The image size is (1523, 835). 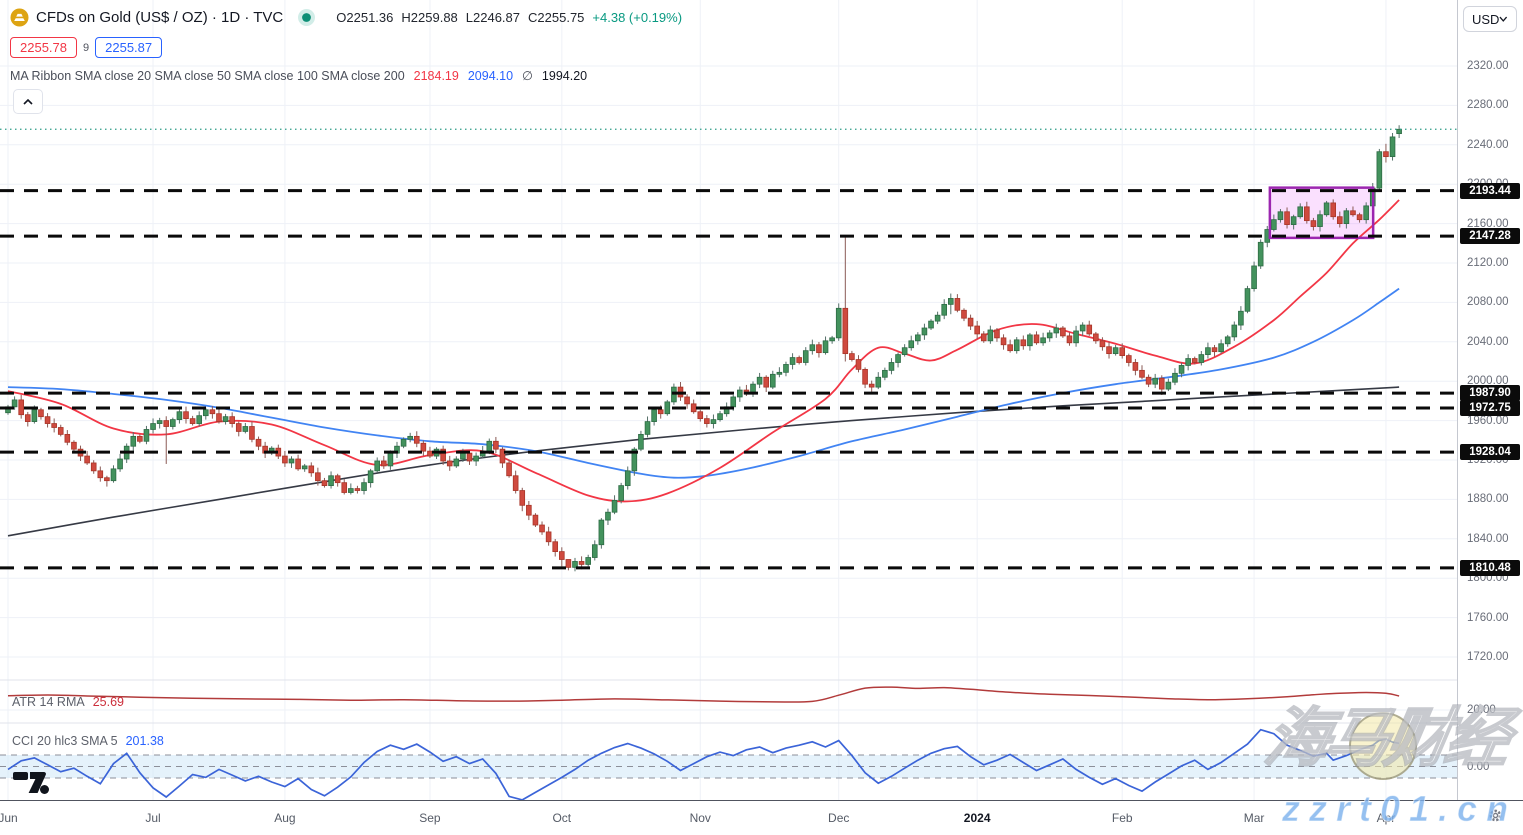 I want to click on currency-label: USD, so click(x=1486, y=19).